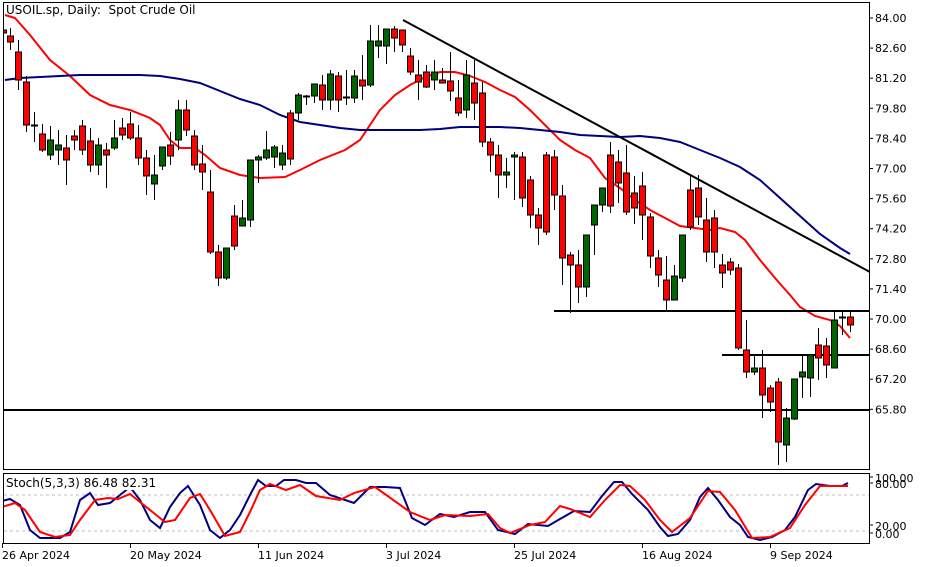 The width and height of the screenshot is (926, 567). Describe the element at coordinates (891, 289) in the screenshot. I see `price-tick-label: 71.40` at that location.